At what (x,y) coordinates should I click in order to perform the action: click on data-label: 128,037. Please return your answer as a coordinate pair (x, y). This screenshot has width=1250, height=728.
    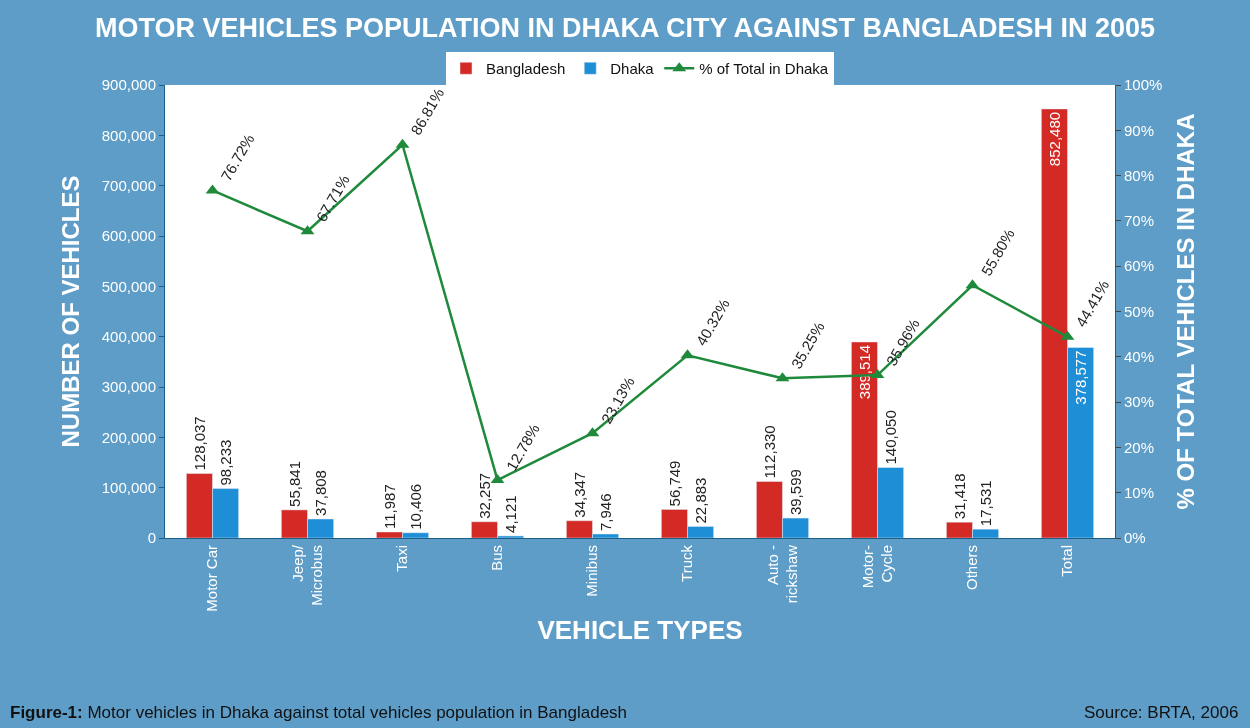
    Looking at the image, I should click on (199, 443).